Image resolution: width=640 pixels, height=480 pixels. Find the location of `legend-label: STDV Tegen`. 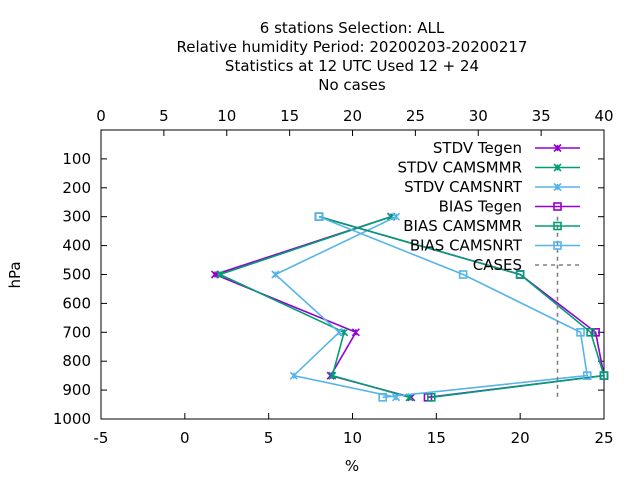

legend-label: STDV Tegen is located at coordinates (477, 148).